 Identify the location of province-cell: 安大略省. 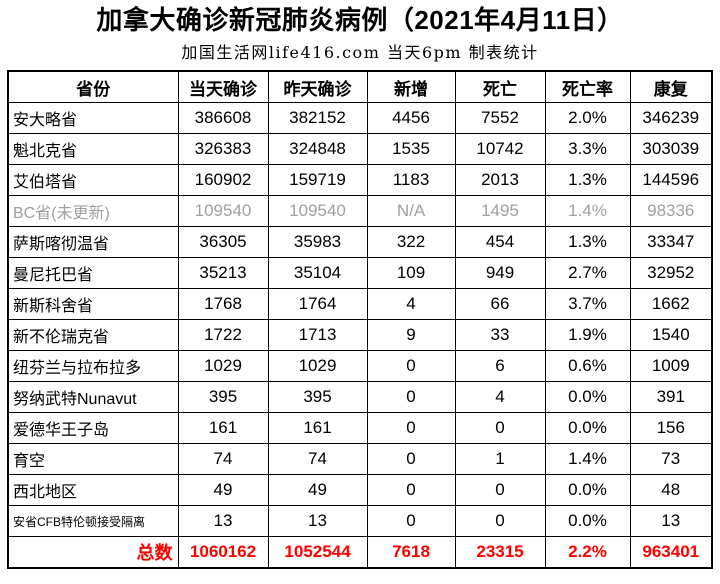
(93, 118).